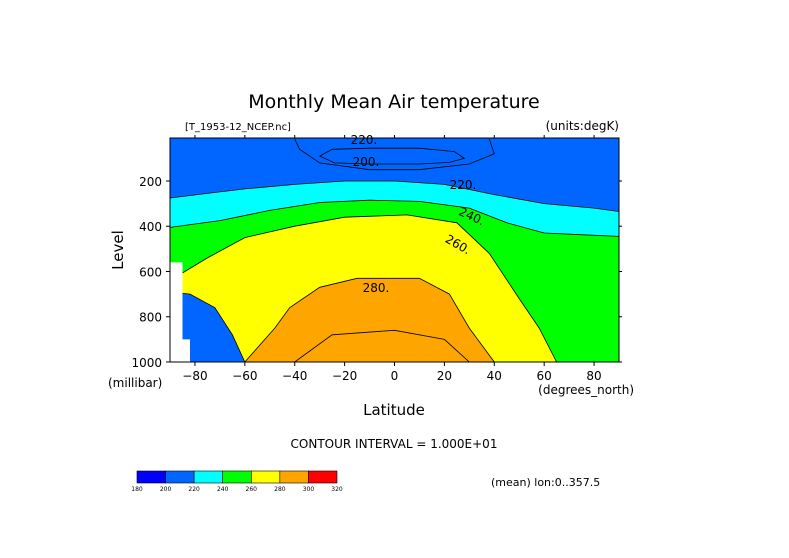  What do you see at coordinates (166, 489) in the screenshot?
I see `colorbar-label: 200` at bounding box center [166, 489].